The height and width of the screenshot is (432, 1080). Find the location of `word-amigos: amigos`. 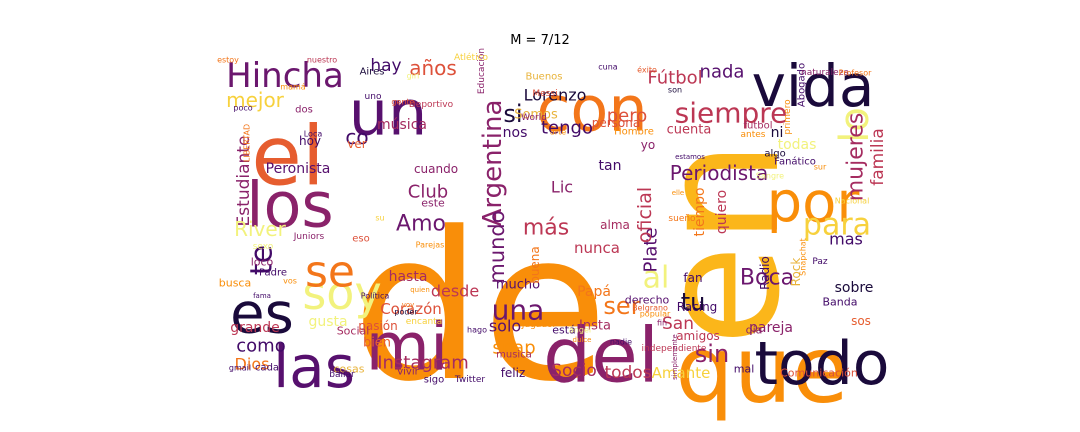

word-amigos: amigos is located at coordinates (698, 336).